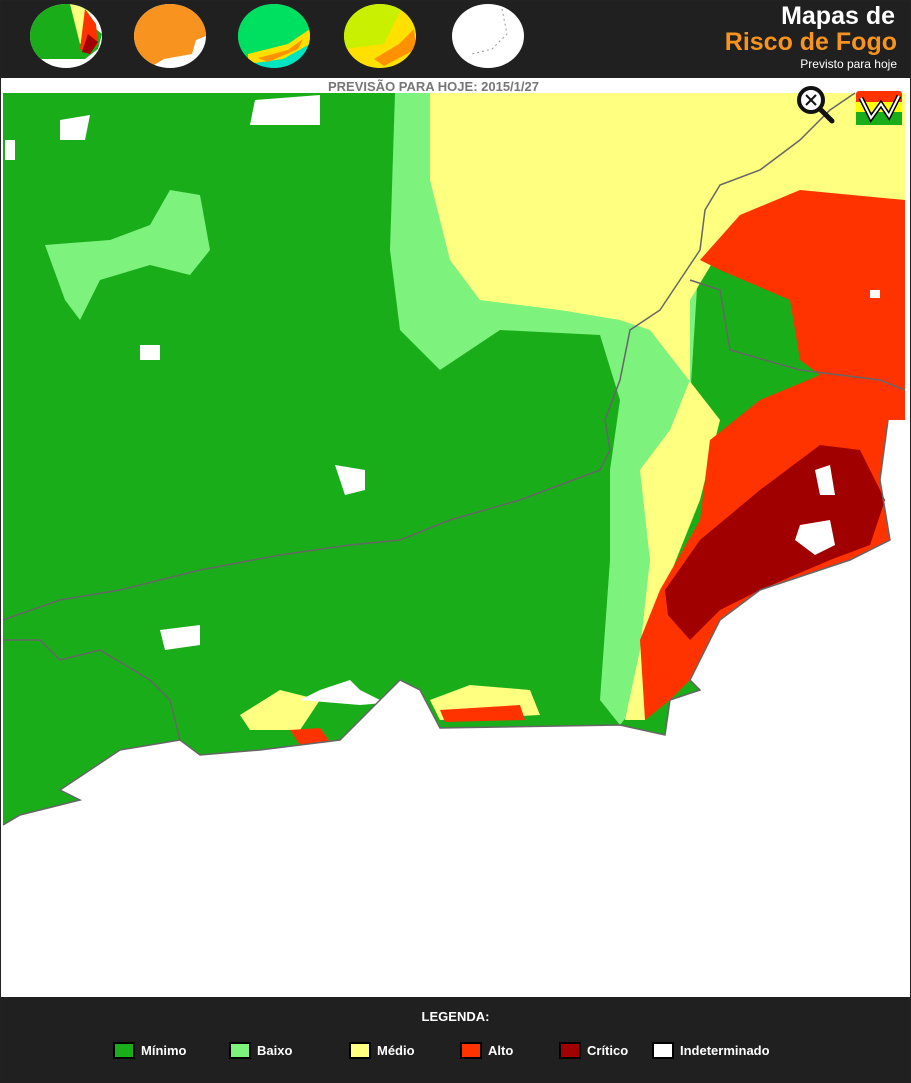 This screenshot has width=911, height=1083. What do you see at coordinates (275, 1050) in the screenshot?
I see `legend-label: Baixo` at bounding box center [275, 1050].